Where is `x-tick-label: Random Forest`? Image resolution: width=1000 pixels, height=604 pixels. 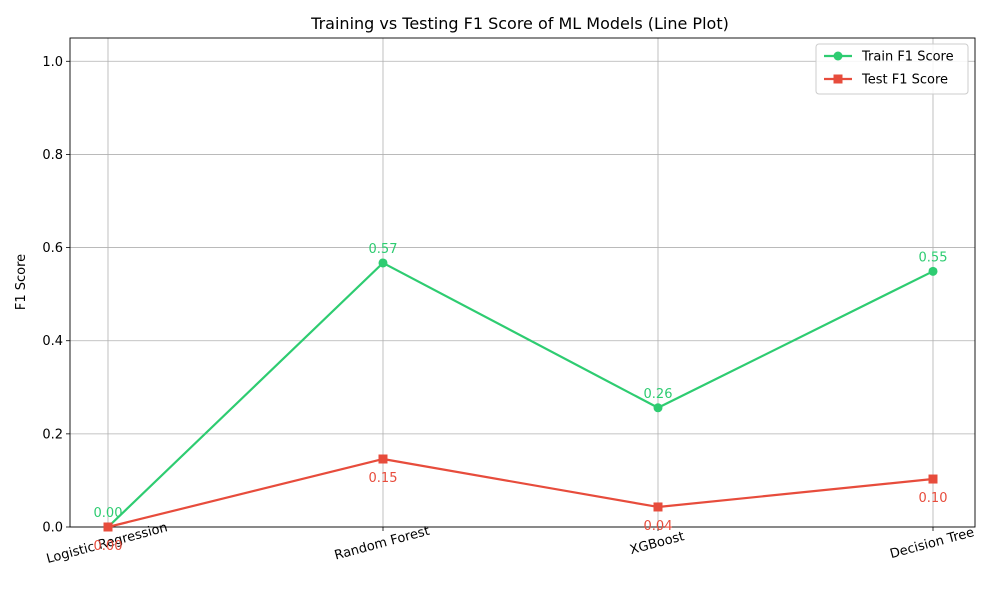
x-tick-label: Random Forest is located at coordinates (382, 544).